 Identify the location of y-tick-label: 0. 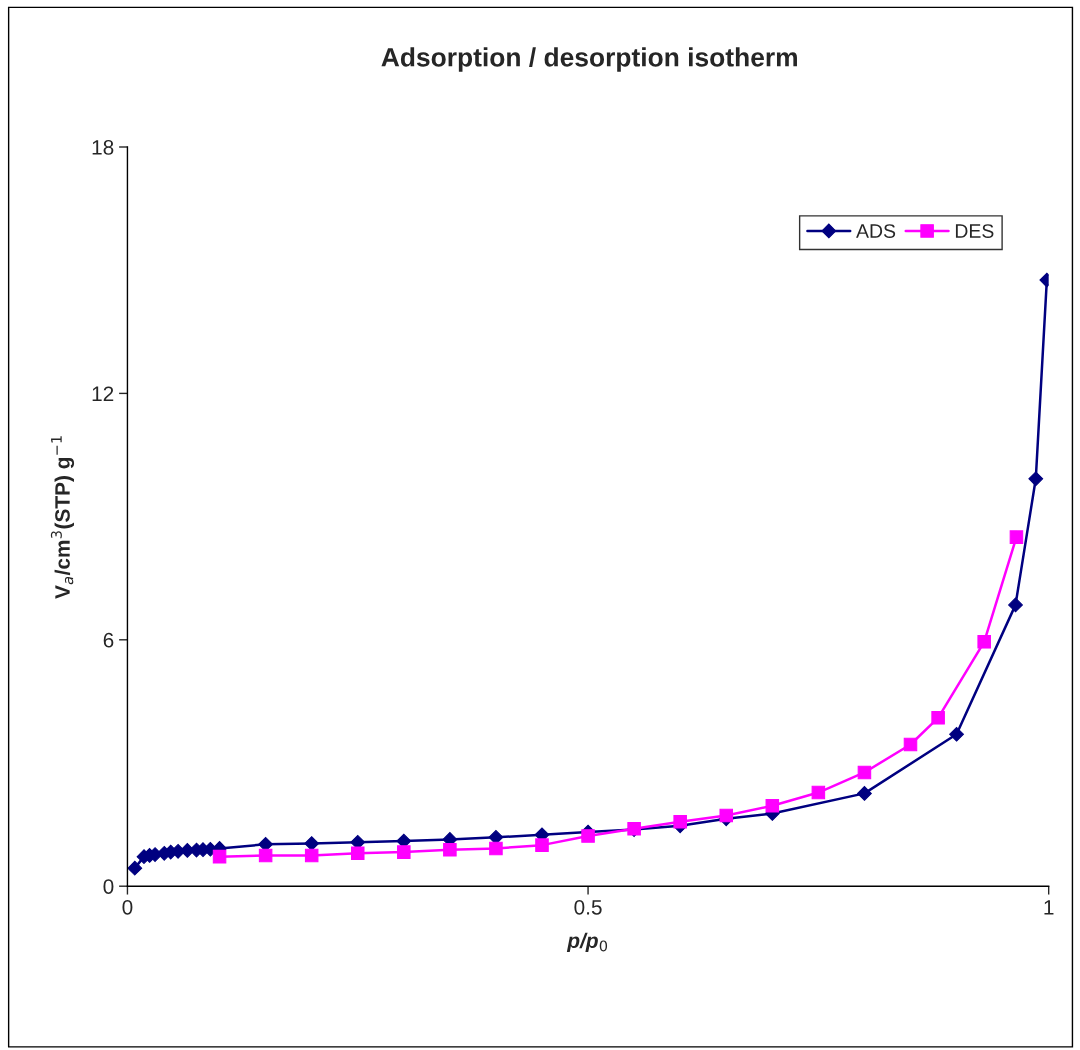
(108, 886).